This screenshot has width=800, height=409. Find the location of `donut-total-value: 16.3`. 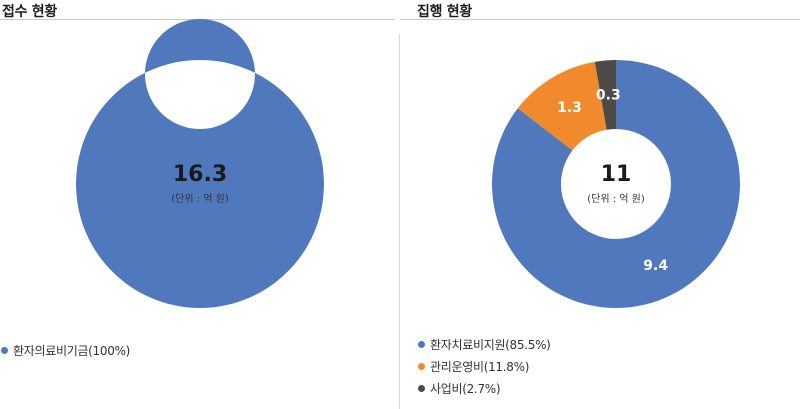

donut-total-value: 16.3 is located at coordinates (200, 174).